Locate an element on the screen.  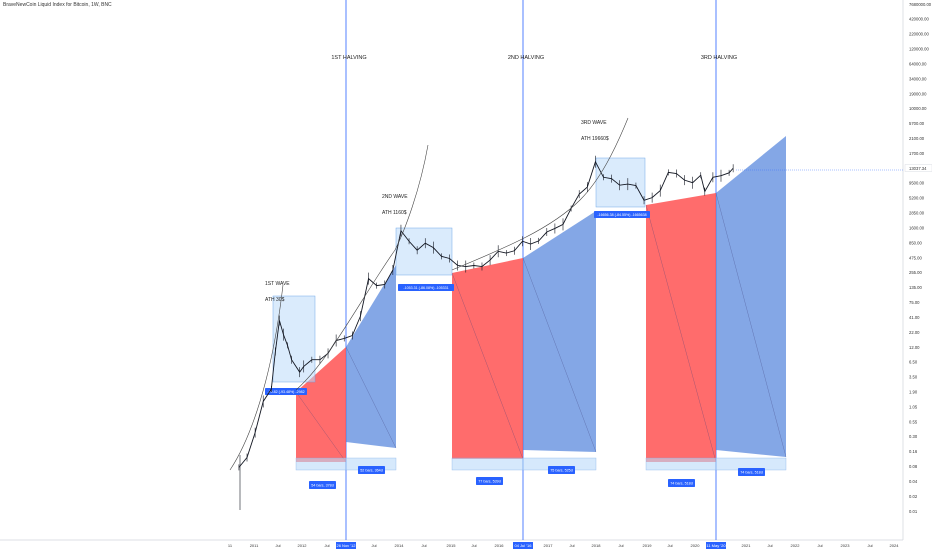
time-tick-label: 2012 is located at coordinates (303, 545).